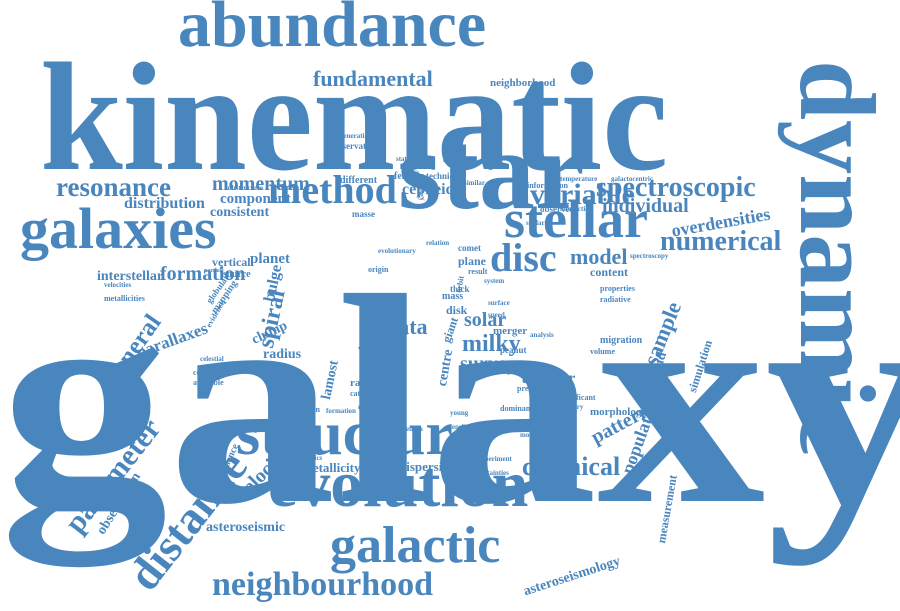 The height and width of the screenshot is (611, 900). Describe the element at coordinates (244, 188) in the screenshot. I see `word-substructure-113: substructure` at that location.